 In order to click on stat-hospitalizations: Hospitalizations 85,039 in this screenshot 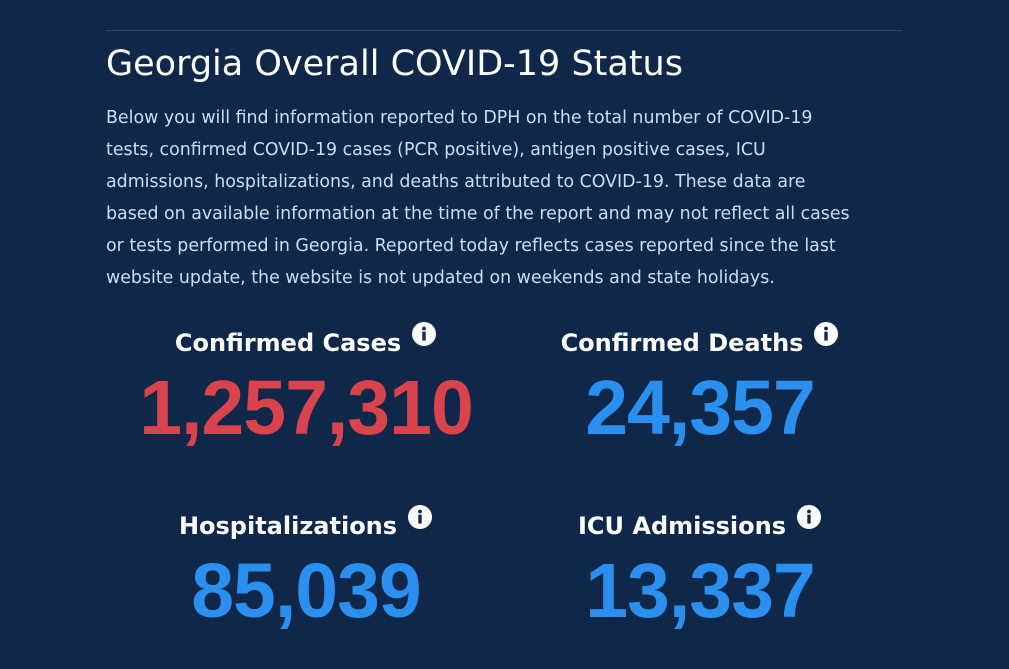, I will do `click(306, 570)`.